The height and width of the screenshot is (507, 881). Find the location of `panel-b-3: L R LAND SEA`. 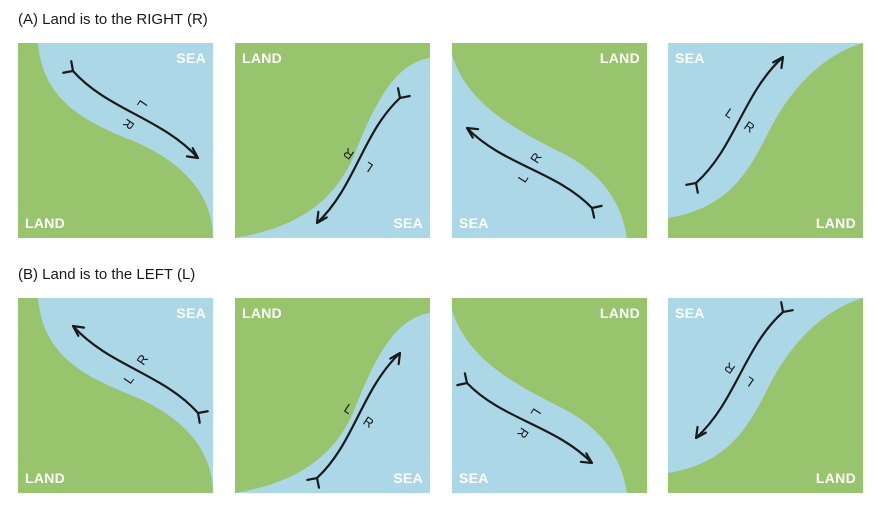

panel-b-3: L R LAND SEA is located at coordinates (549, 395).